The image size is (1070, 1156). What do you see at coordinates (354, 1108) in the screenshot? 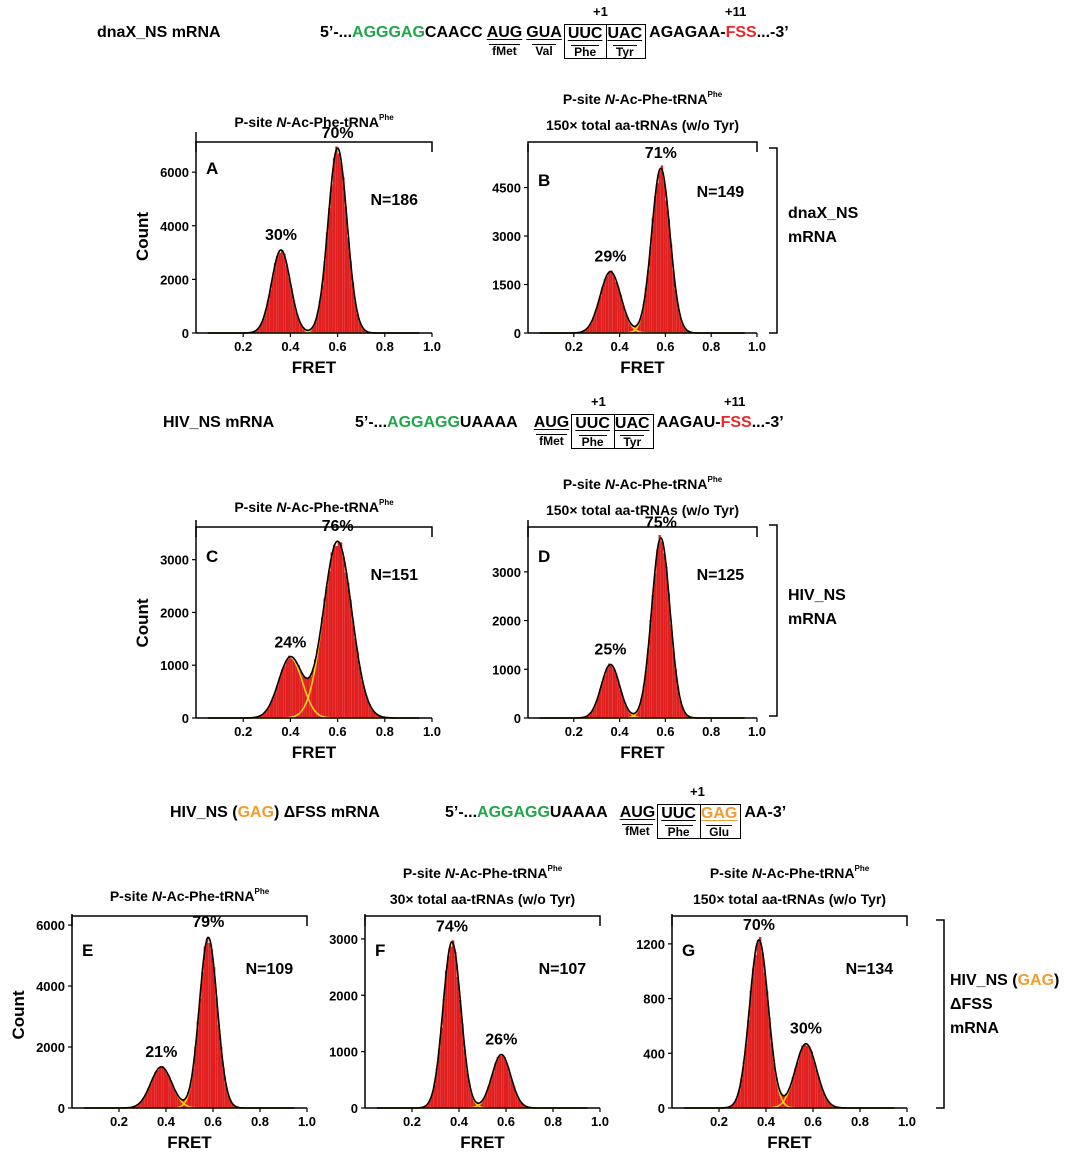
I see `y-tick-label: 0` at bounding box center [354, 1108].